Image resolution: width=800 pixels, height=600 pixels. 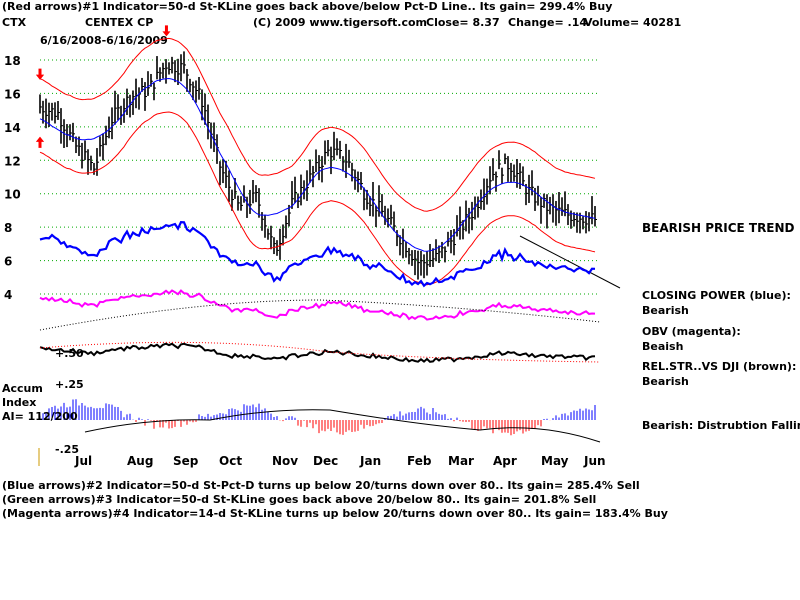 What do you see at coordinates (665, 310) in the screenshot?
I see `closing-power-value: Bearish` at bounding box center [665, 310].